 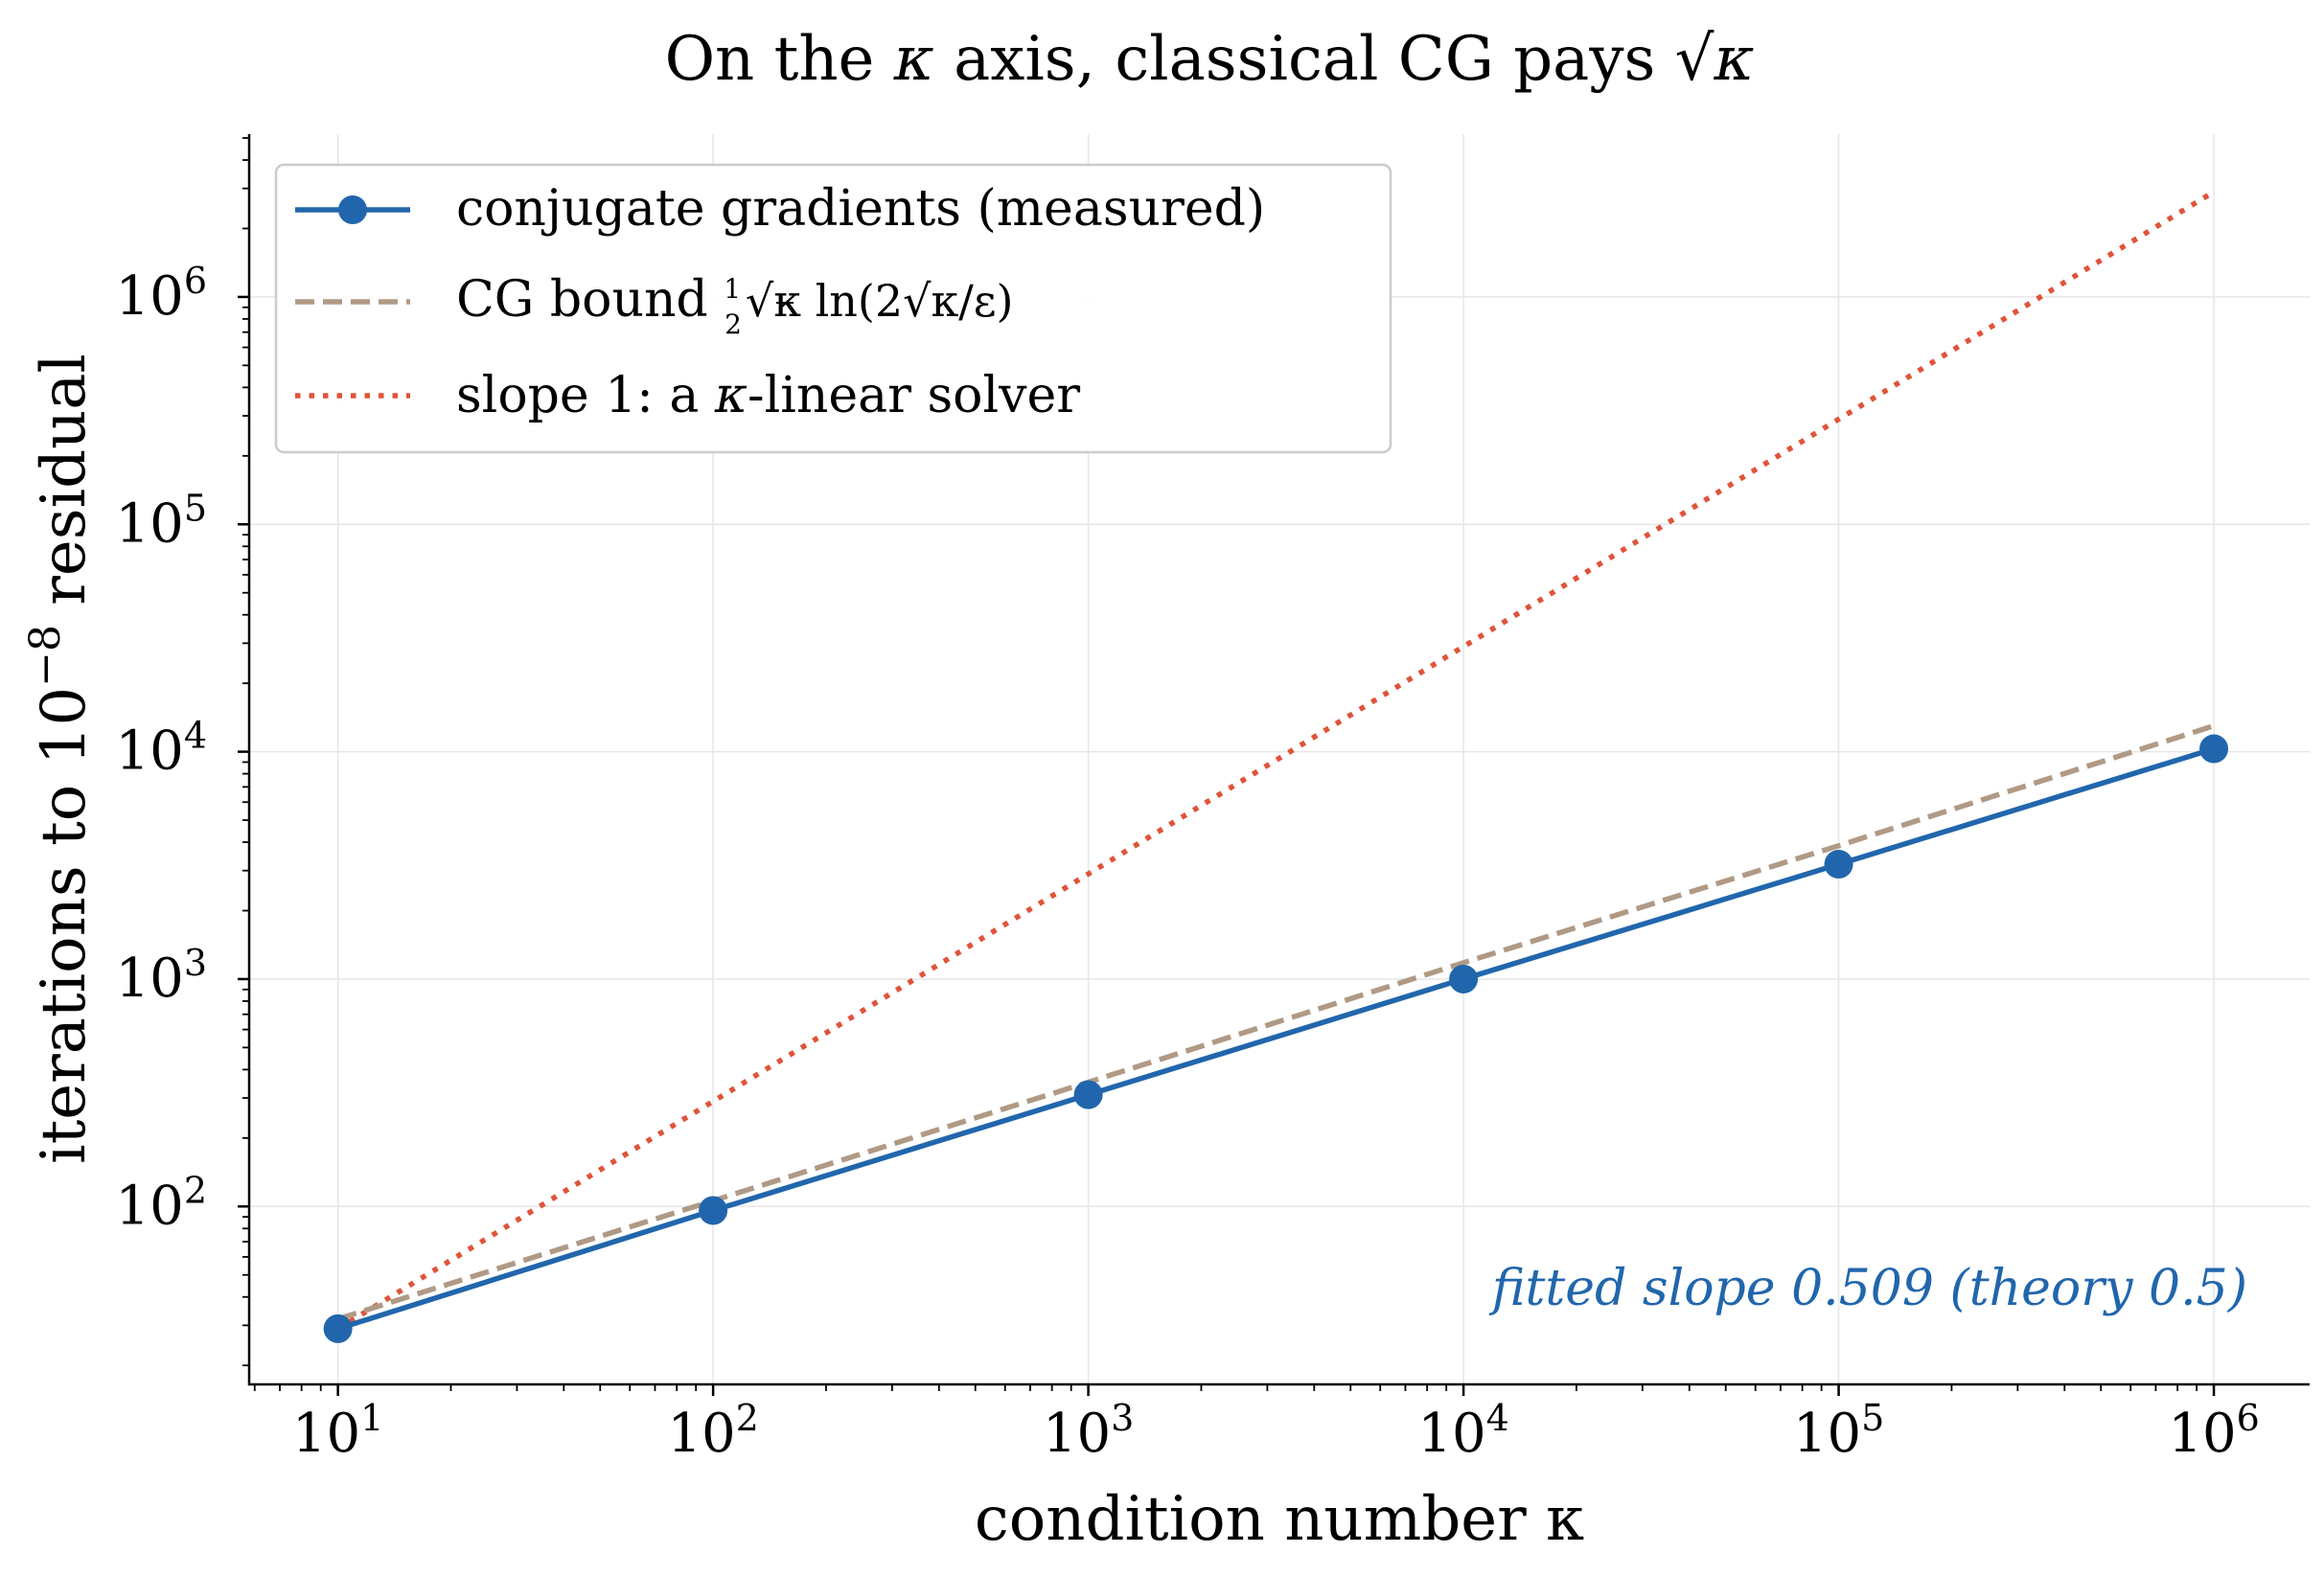 I want to click on y-tick-label: 10⁴, so click(x=161, y=749).